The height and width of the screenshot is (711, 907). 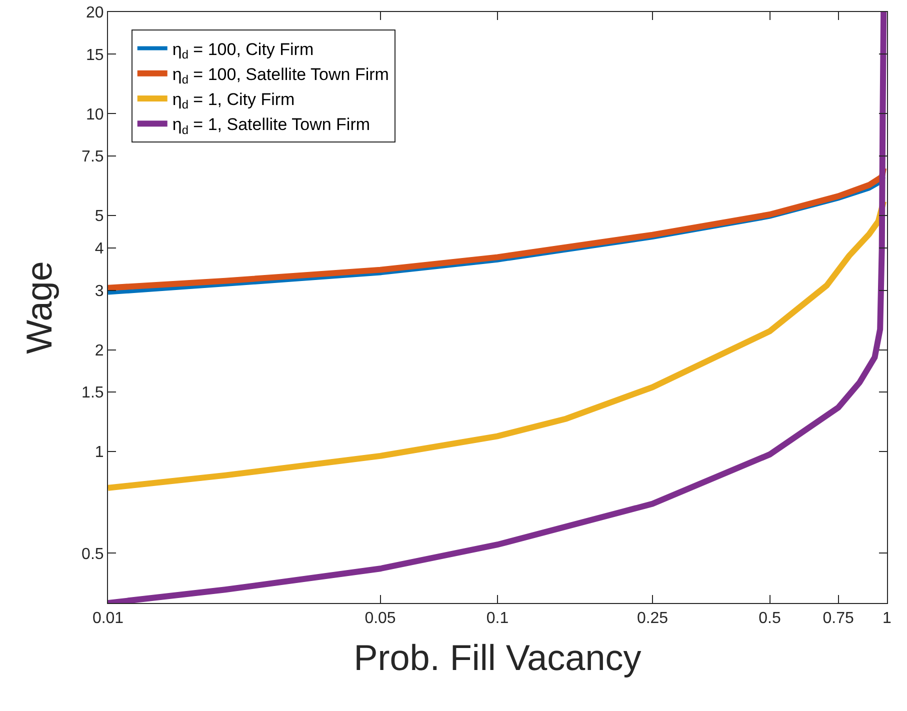 What do you see at coordinates (93, 157) in the screenshot?
I see `y-tick-label: 7.5` at bounding box center [93, 157].